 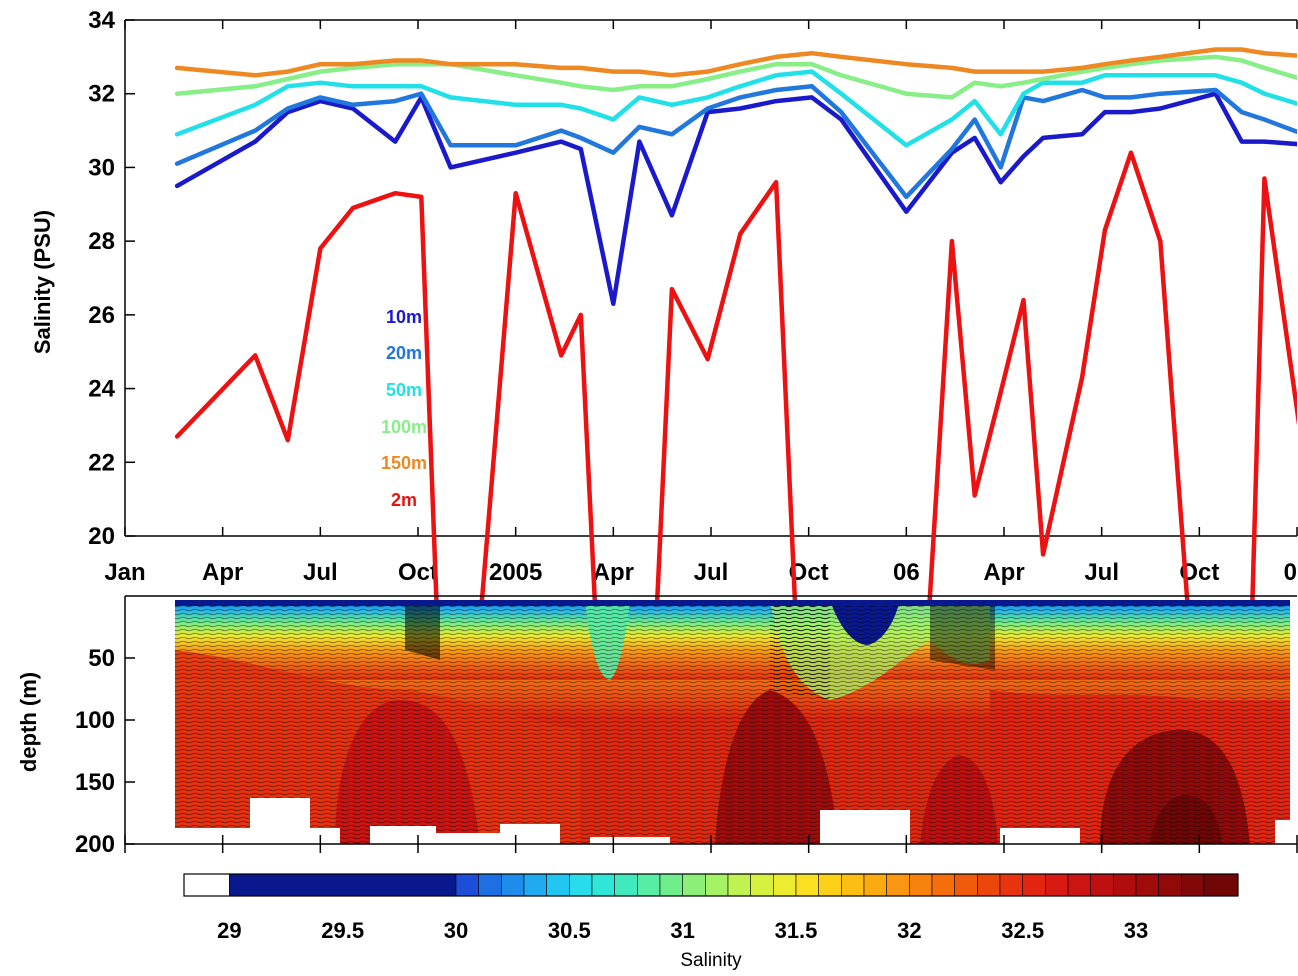 I want to click on upper-y-tick-label: 26, so click(x=101, y=315).